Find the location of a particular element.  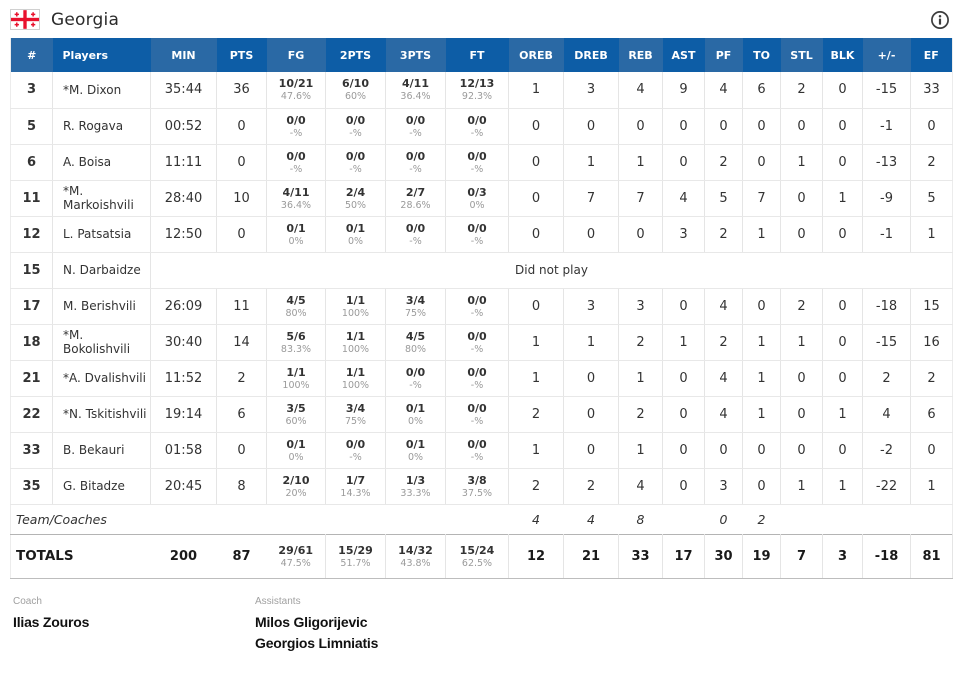

cell-stl: 0 is located at coordinates (801, 198).